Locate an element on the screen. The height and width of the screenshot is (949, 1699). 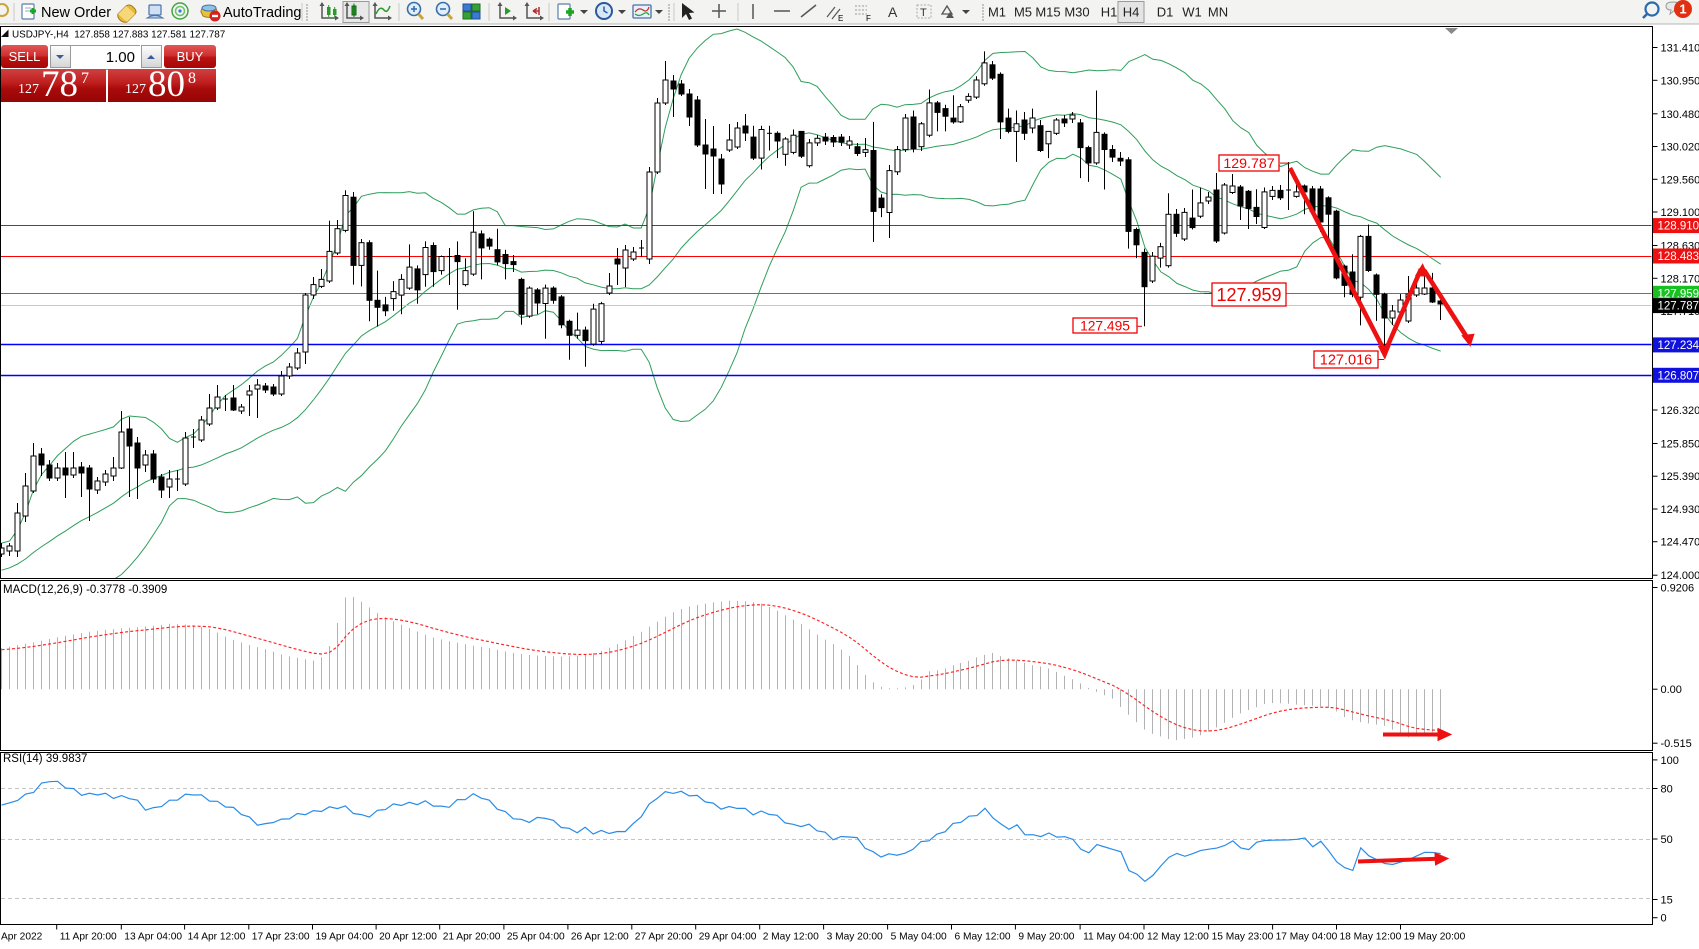
svg-text: E is located at coordinates (840, 18).